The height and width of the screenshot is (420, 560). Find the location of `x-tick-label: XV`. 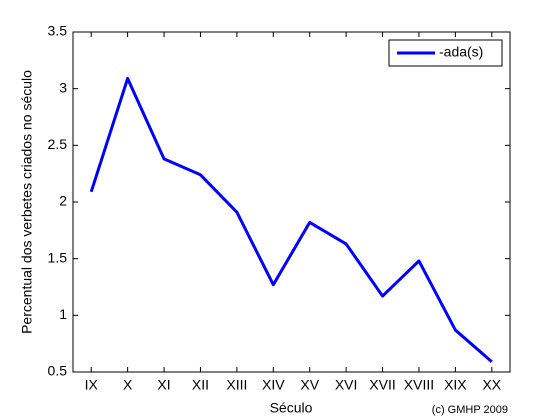

x-tick-label: XV is located at coordinates (309, 385).